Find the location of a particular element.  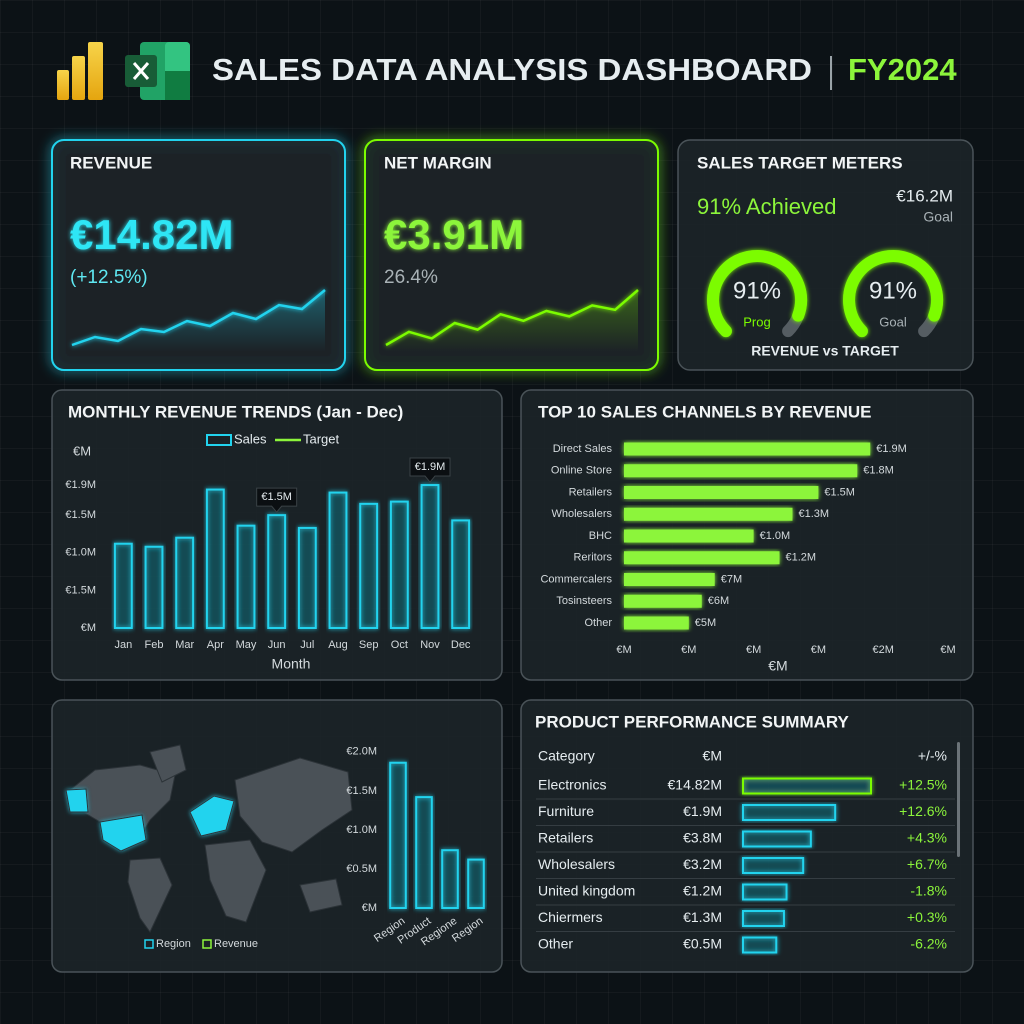

icon-glyph is located at coordinates (141, 71).